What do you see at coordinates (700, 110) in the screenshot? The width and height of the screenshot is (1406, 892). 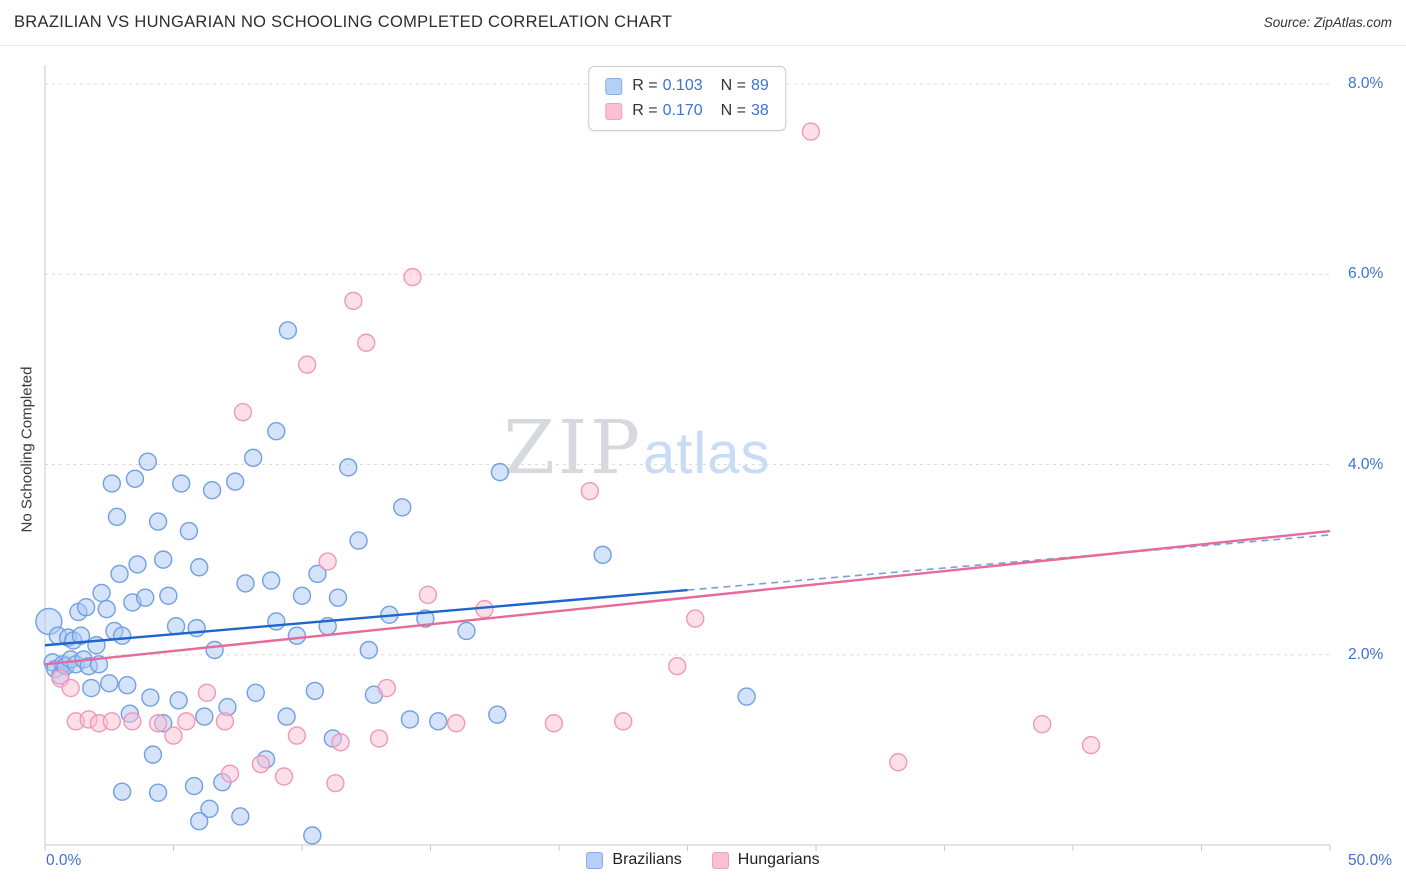 I see `hungarians-stats: R = 0.170 N = 38` at bounding box center [700, 110].